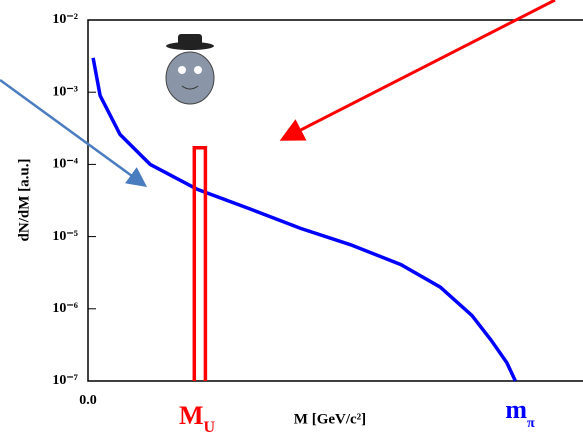 Image resolution: width=583 pixels, height=443 pixels. I want to click on y-tick-label: 10⁻⁵, so click(65, 236).